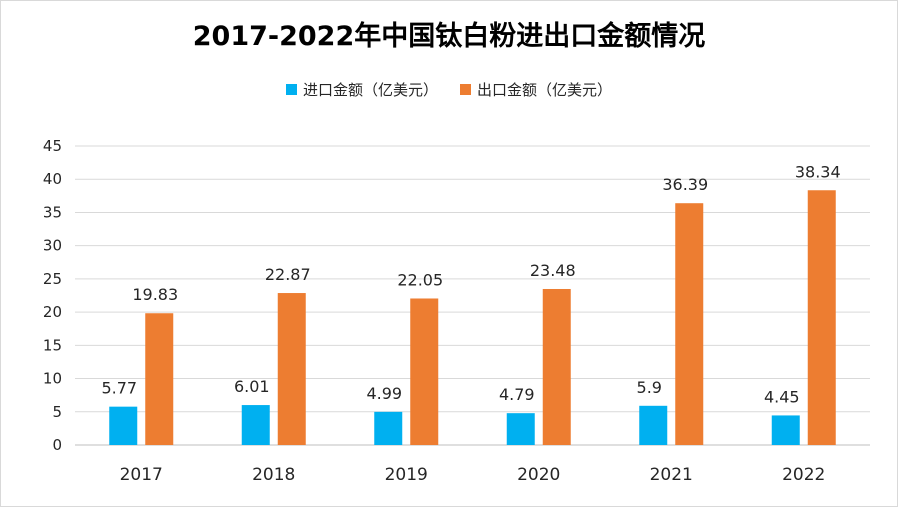 The image size is (898, 507). Describe the element at coordinates (517, 394) in the screenshot. I see `data-label-import: 4.79` at that location.